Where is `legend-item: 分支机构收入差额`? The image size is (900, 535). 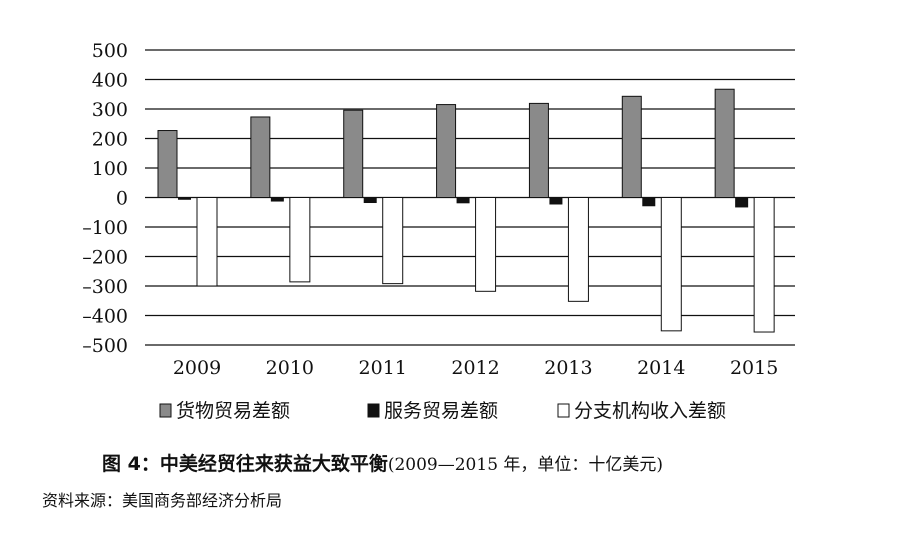
legend-item: 分支机构收入差额 is located at coordinates (641, 411).